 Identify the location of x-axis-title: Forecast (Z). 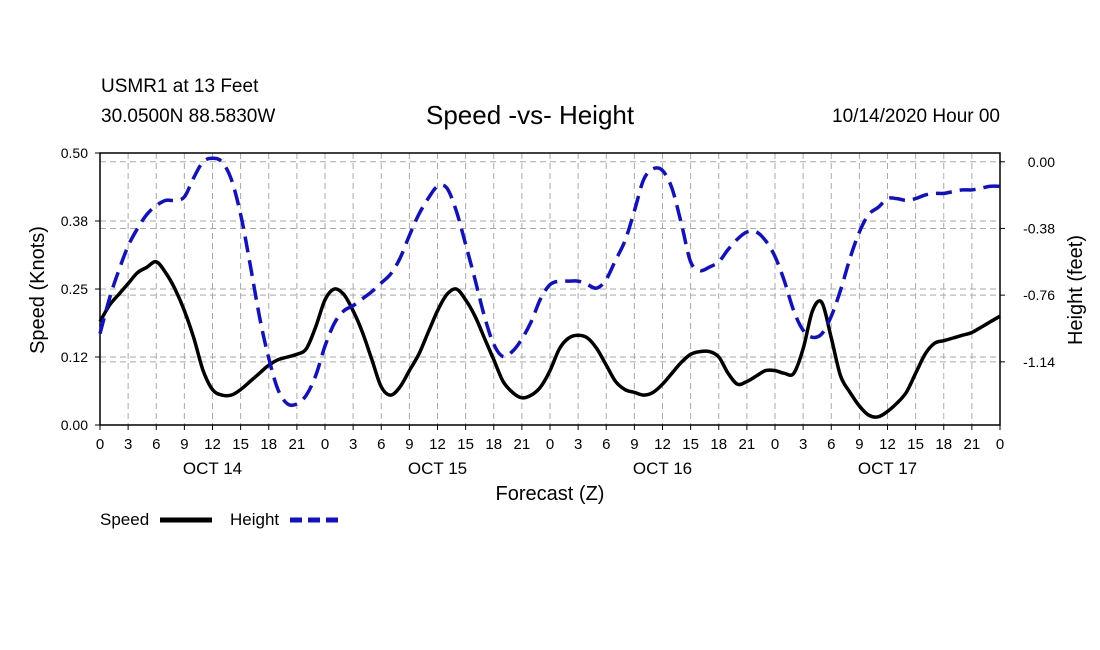
(550, 494).